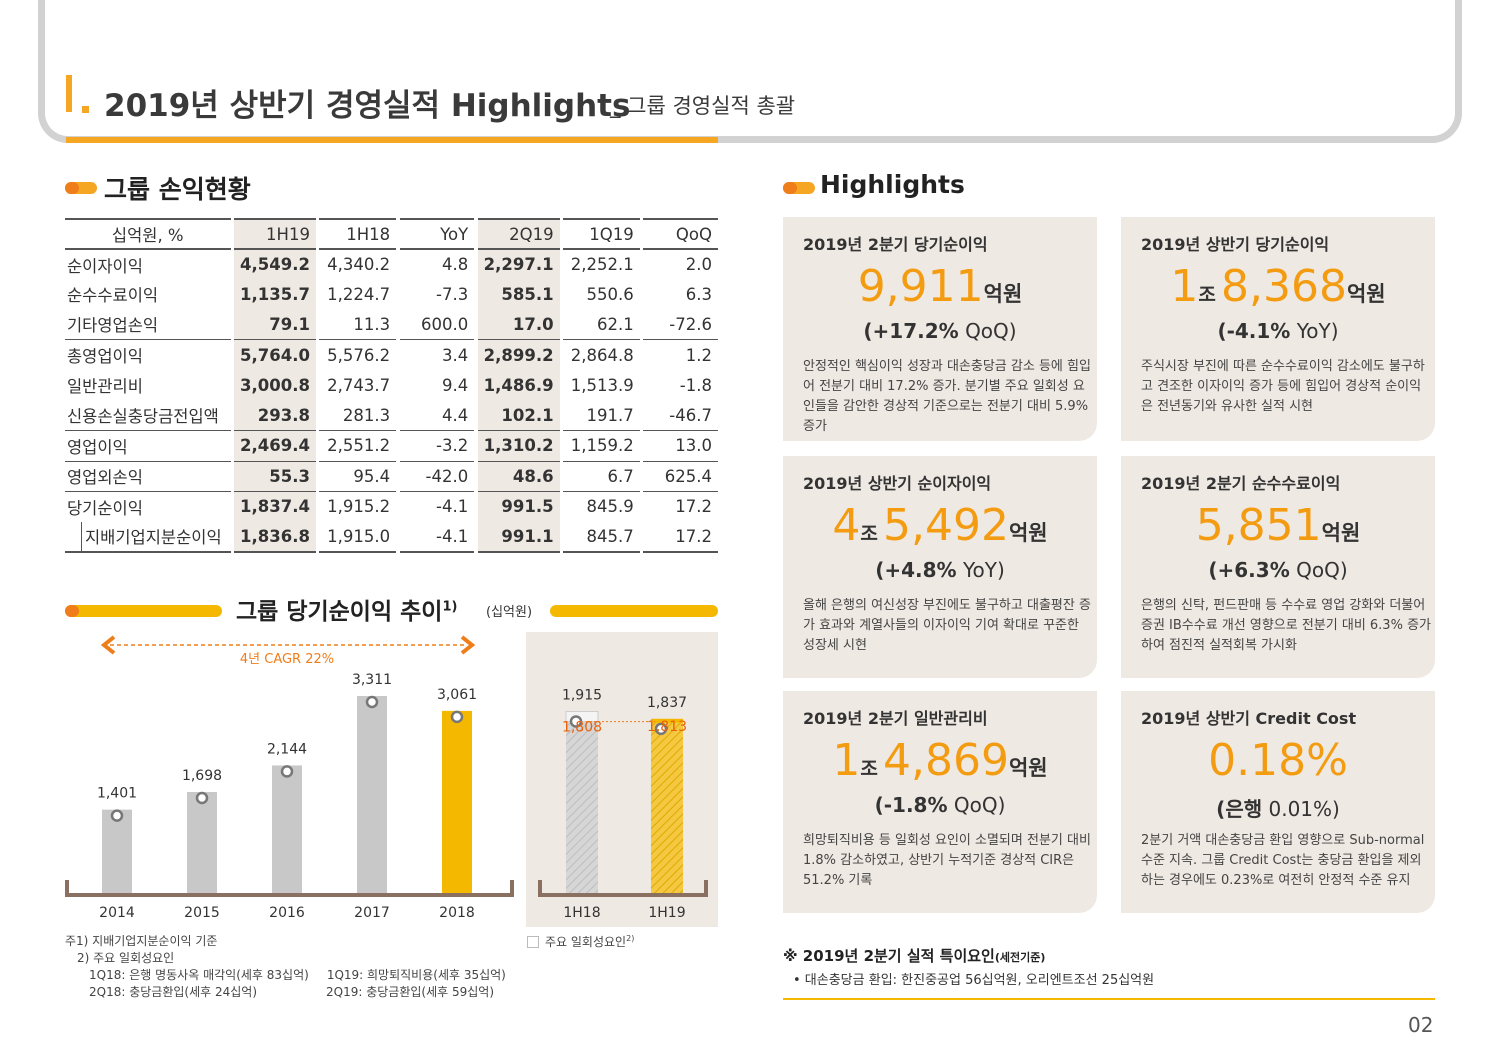  I want to click on data-label: 1,837, so click(667, 703).